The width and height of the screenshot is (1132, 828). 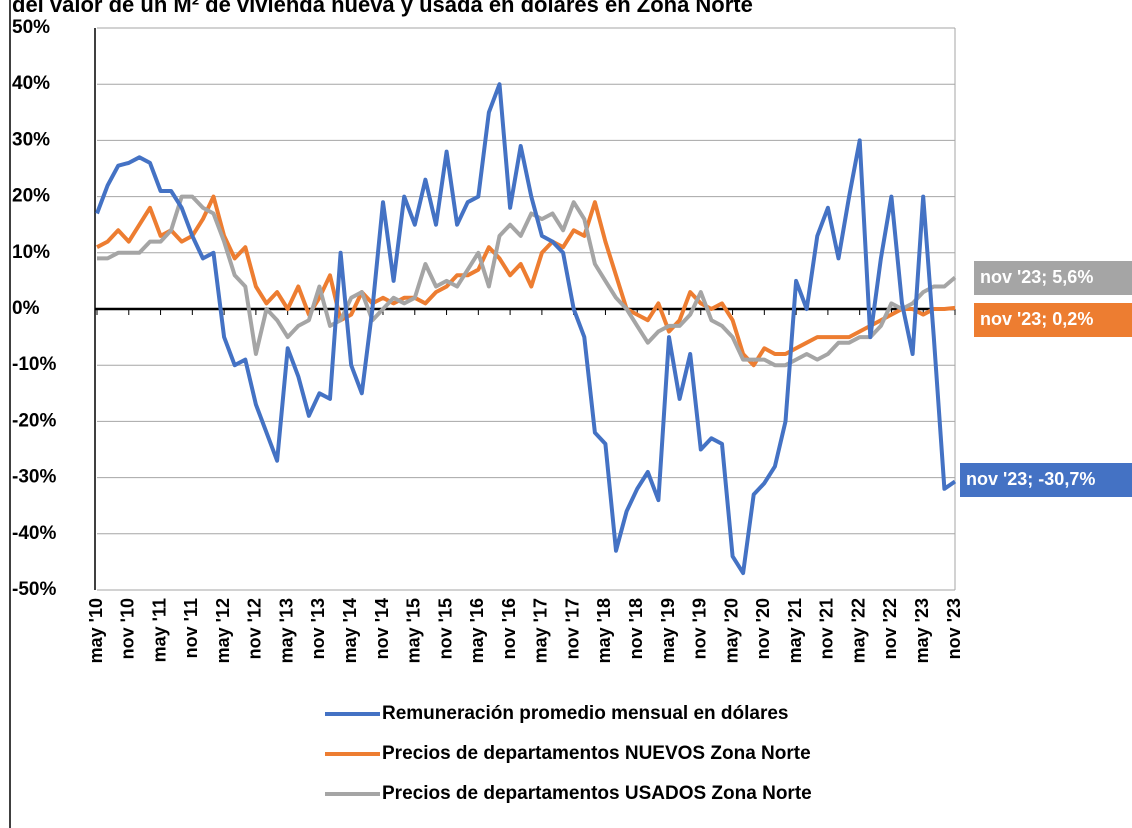 I want to click on x-tick-label: may '15, so click(x=414, y=630).